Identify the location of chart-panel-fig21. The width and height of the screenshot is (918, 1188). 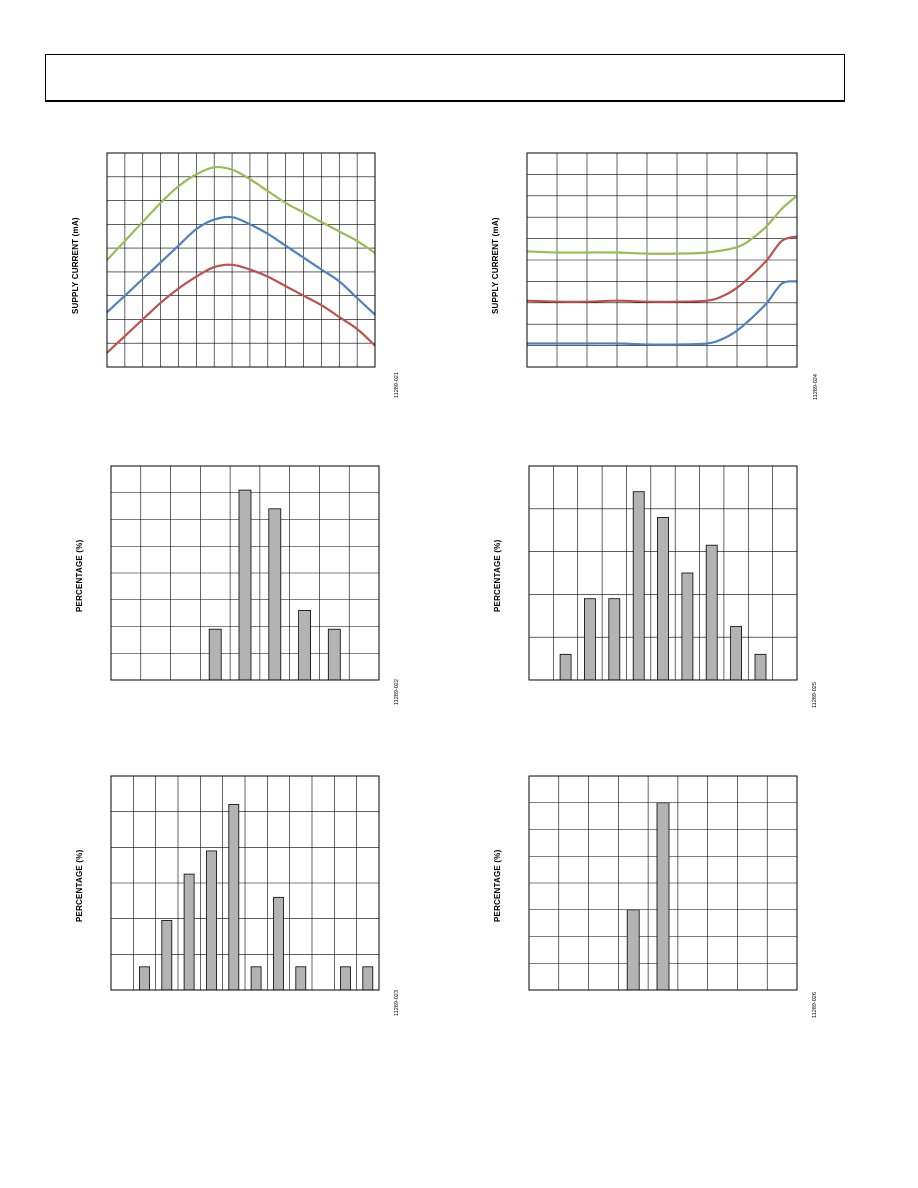
(241, 260).